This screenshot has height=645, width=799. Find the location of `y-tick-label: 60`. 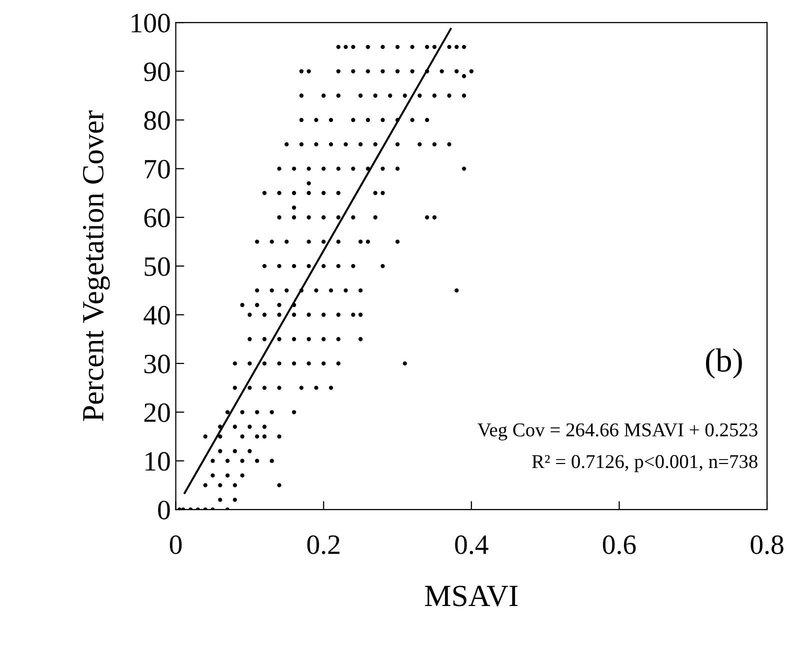

y-tick-label: 60 is located at coordinates (157, 218).